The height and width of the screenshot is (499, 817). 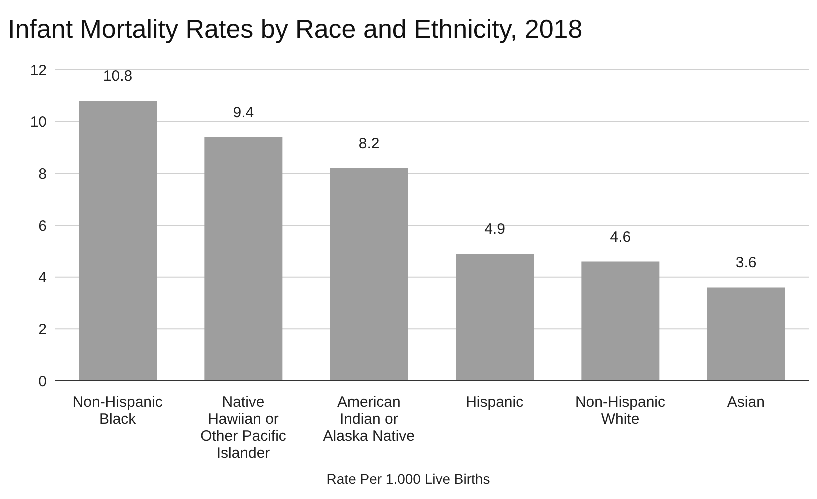 What do you see at coordinates (621, 237) in the screenshot?
I see `data-label: 4.6` at bounding box center [621, 237].